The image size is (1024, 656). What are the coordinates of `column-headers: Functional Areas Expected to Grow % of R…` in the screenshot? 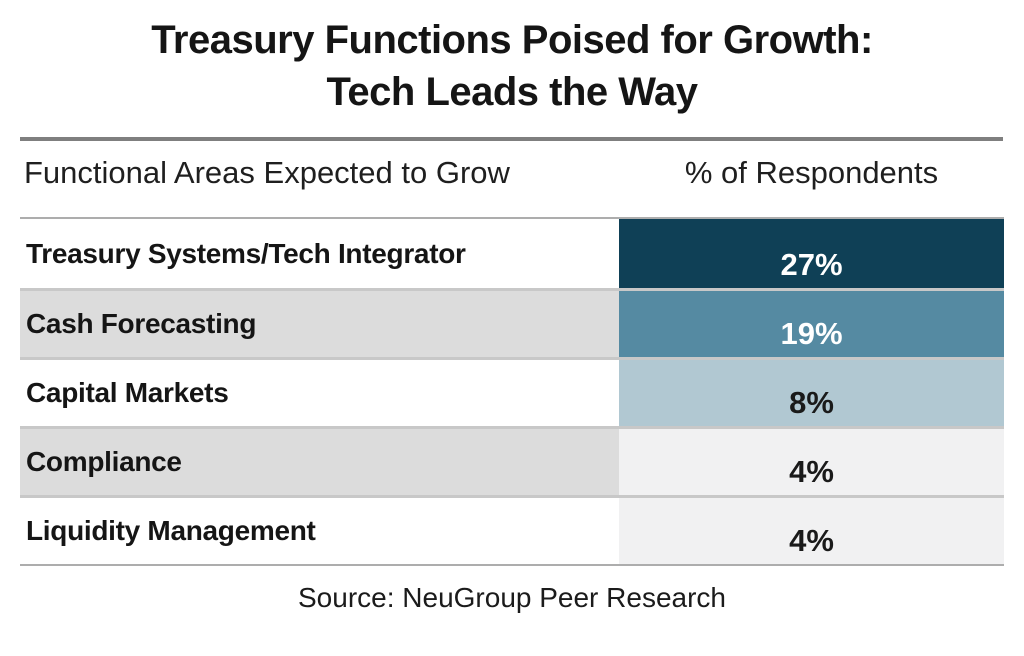 It's located at (512, 173).